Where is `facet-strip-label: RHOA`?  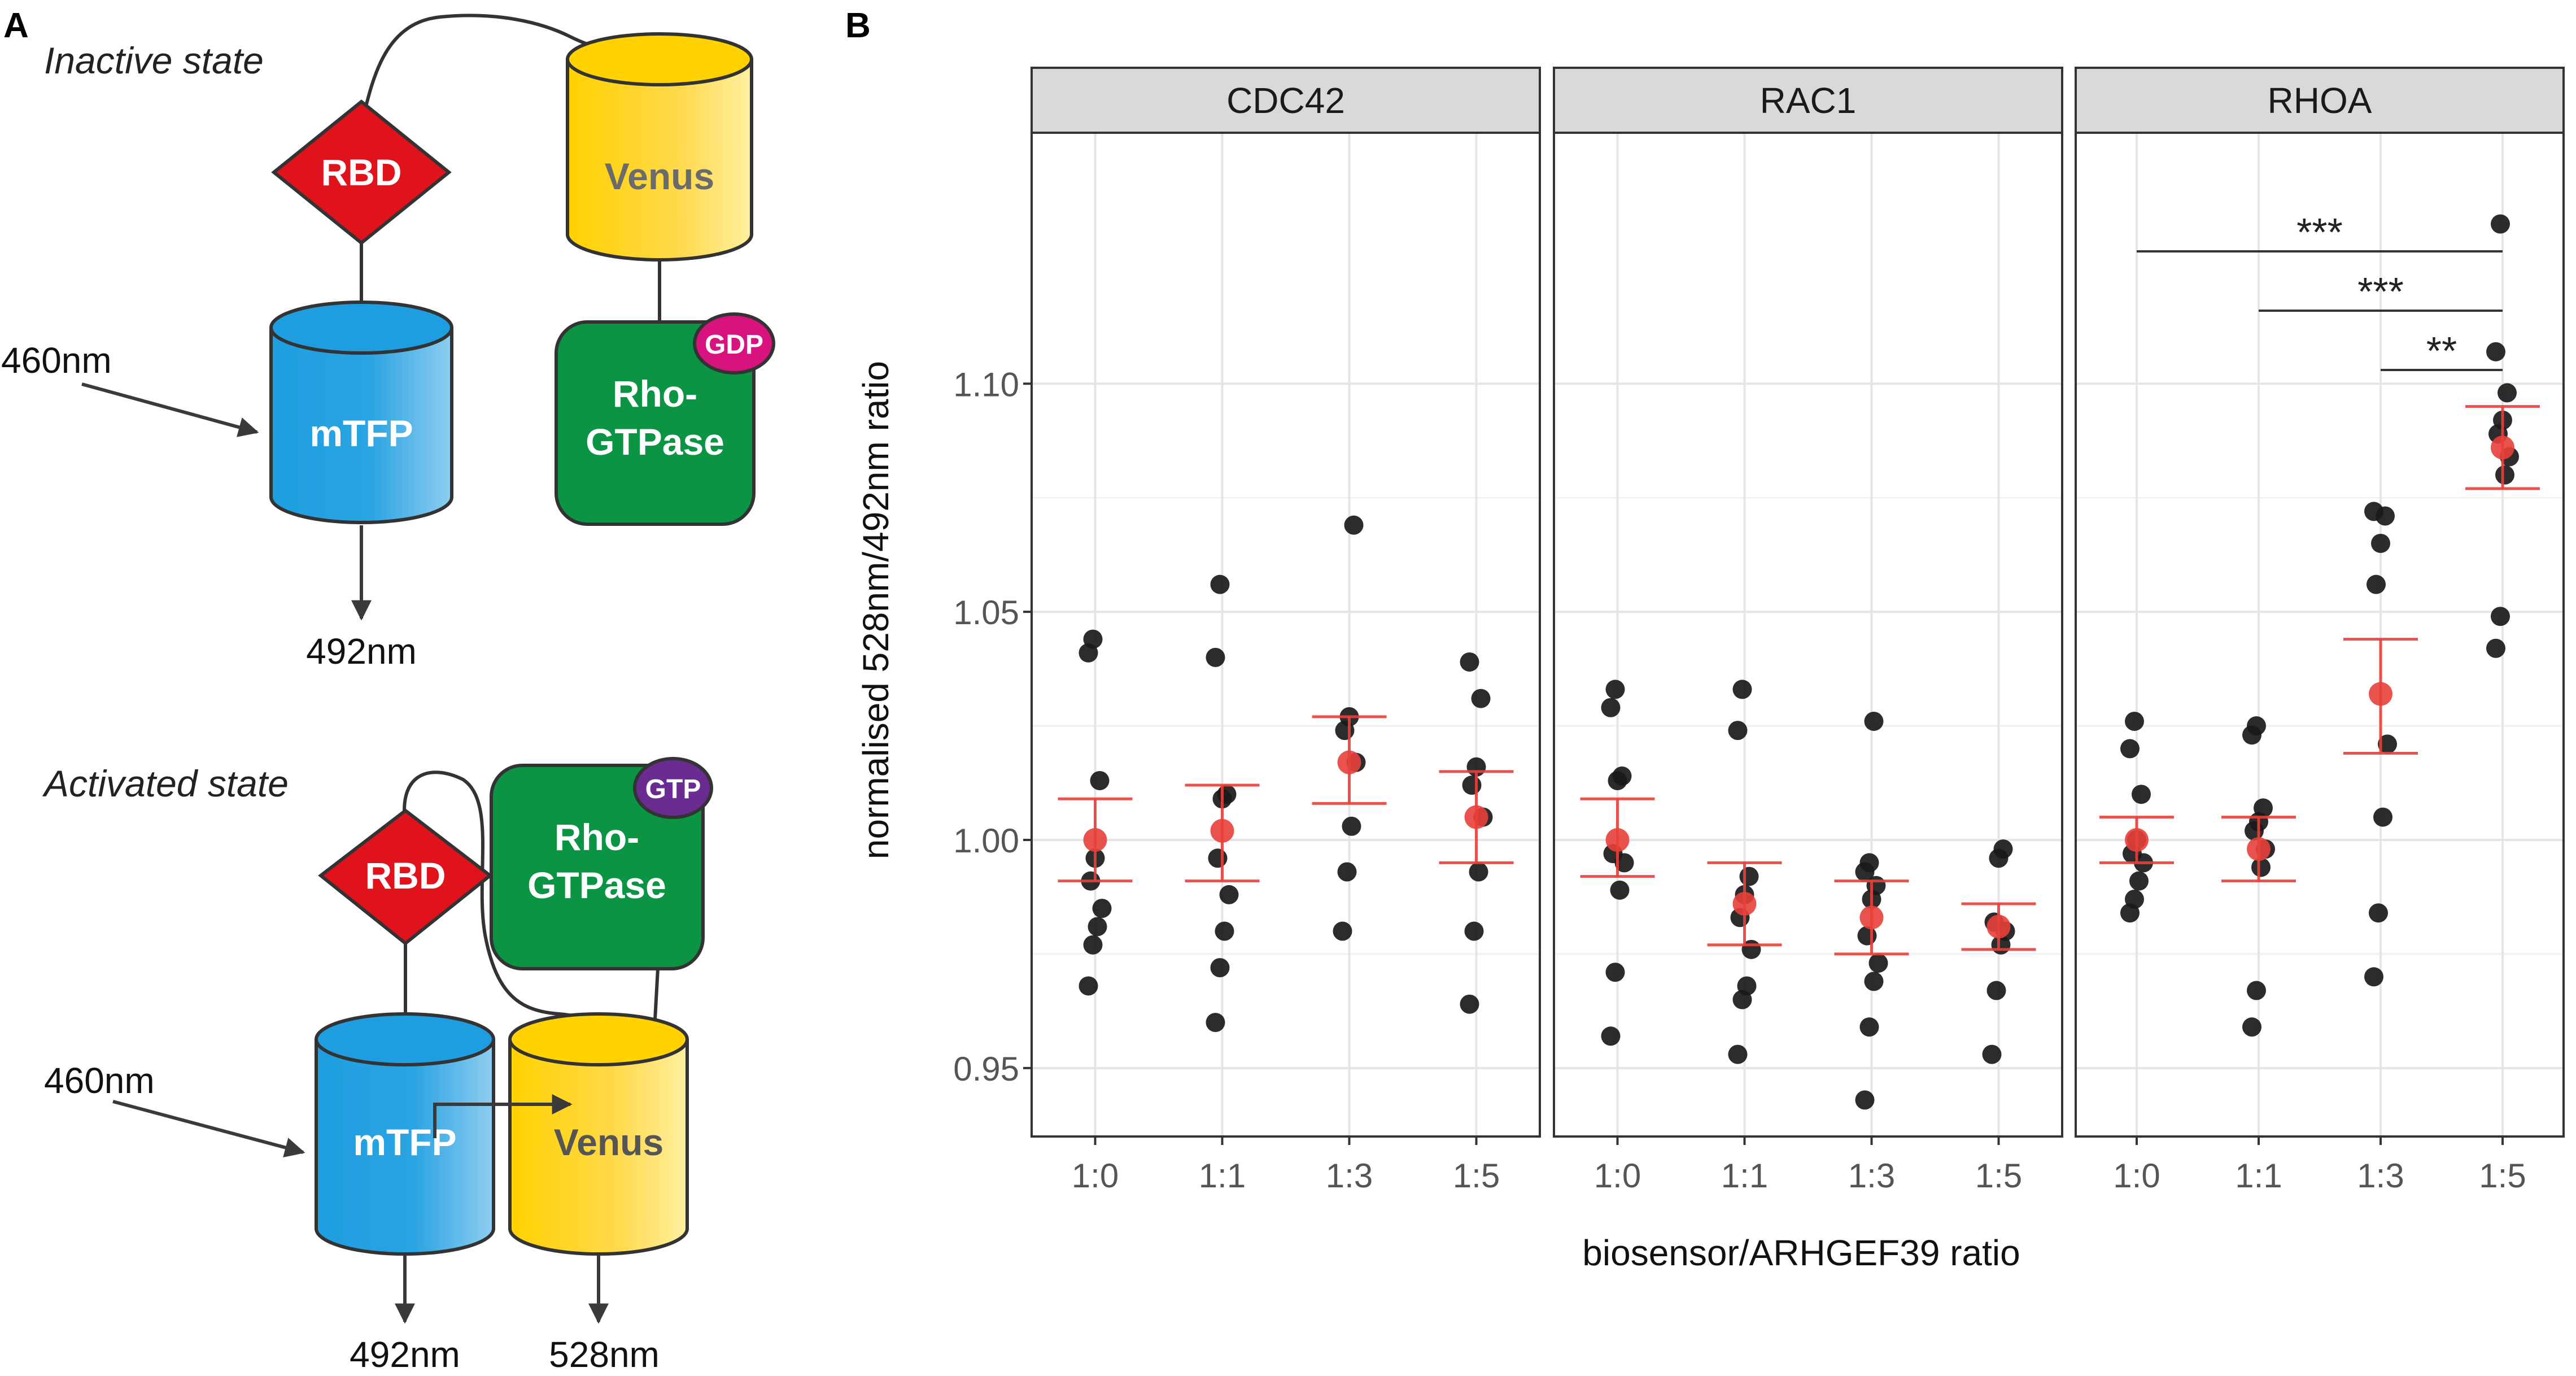 facet-strip-label: RHOA is located at coordinates (2320, 100).